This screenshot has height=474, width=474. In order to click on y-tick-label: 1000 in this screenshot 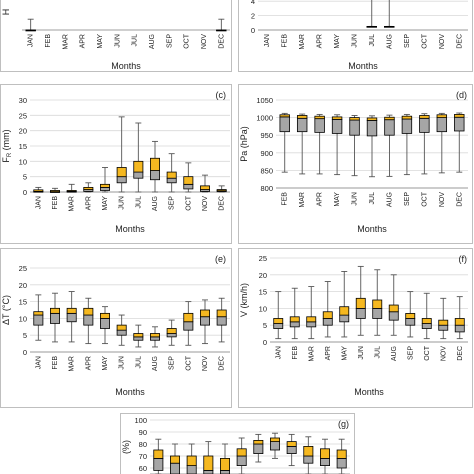, I will do `click(264, 118)`.